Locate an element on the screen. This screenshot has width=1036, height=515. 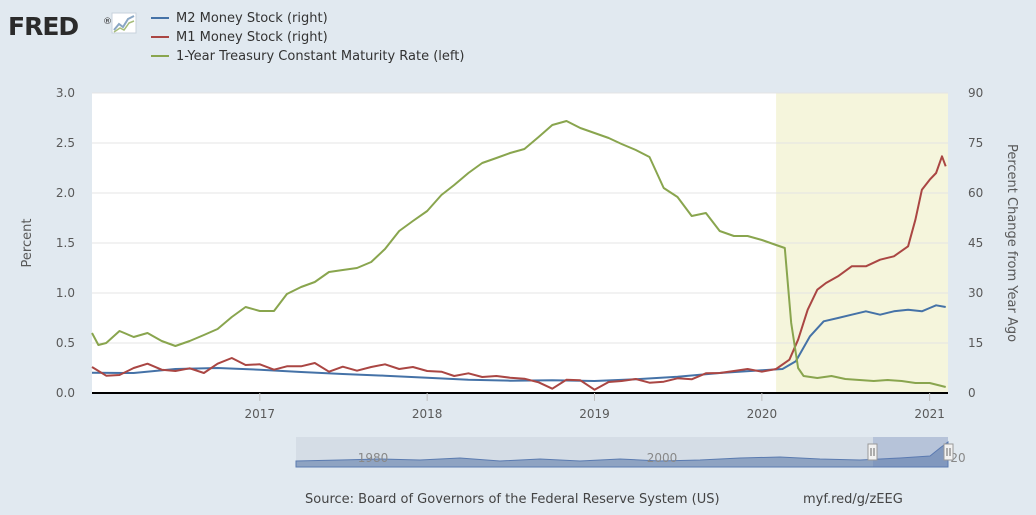
right-tick-label: 15 is located at coordinates (975, 343).